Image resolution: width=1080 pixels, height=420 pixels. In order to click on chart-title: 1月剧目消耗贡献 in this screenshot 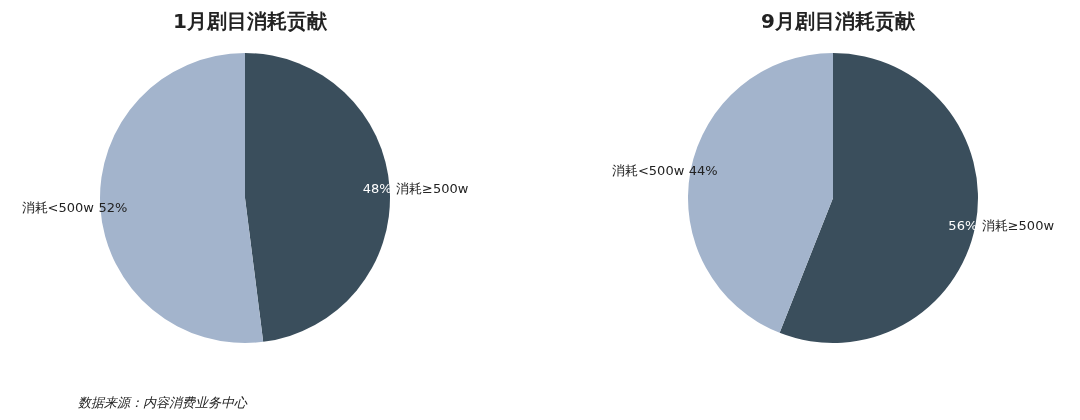, I will do `click(250, 21)`.